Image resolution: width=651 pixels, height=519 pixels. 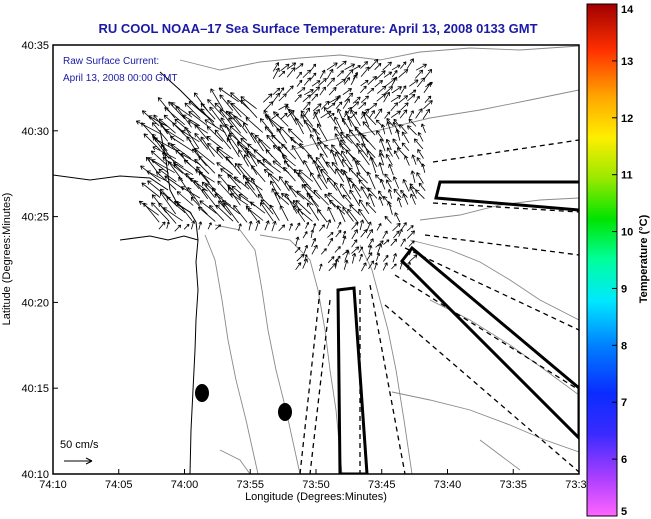 What do you see at coordinates (624, 460) in the screenshot?
I see `colorbar-tick-label: 6` at bounding box center [624, 460].